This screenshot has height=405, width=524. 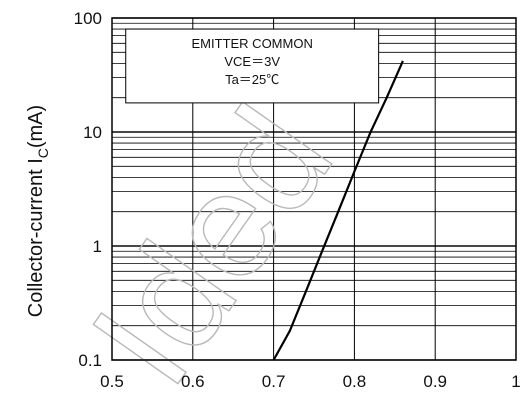 I want to click on x-tick-label: 0.8, so click(x=355, y=381).